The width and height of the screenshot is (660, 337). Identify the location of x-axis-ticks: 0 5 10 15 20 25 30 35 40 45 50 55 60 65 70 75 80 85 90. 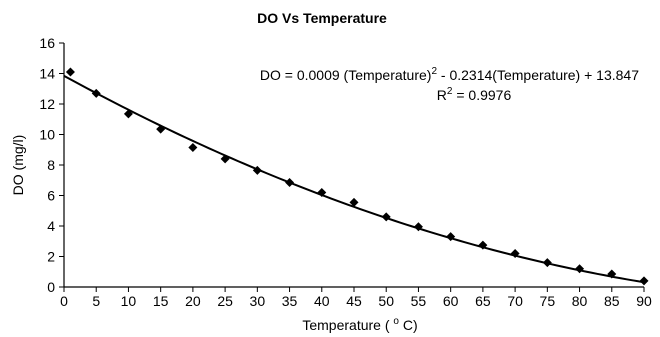
(356, 298).